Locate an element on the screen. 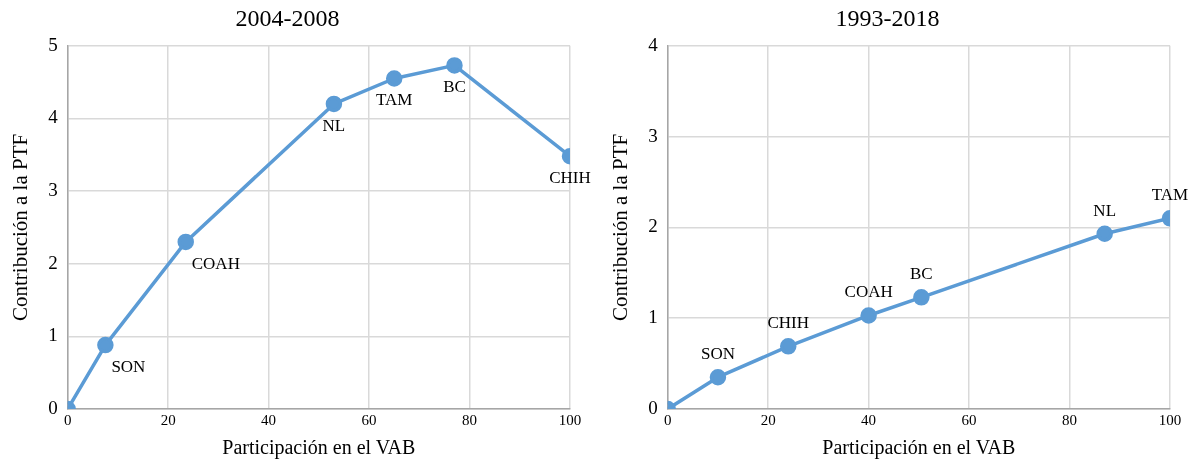  y-tick-label: 5 is located at coordinates (53, 44).